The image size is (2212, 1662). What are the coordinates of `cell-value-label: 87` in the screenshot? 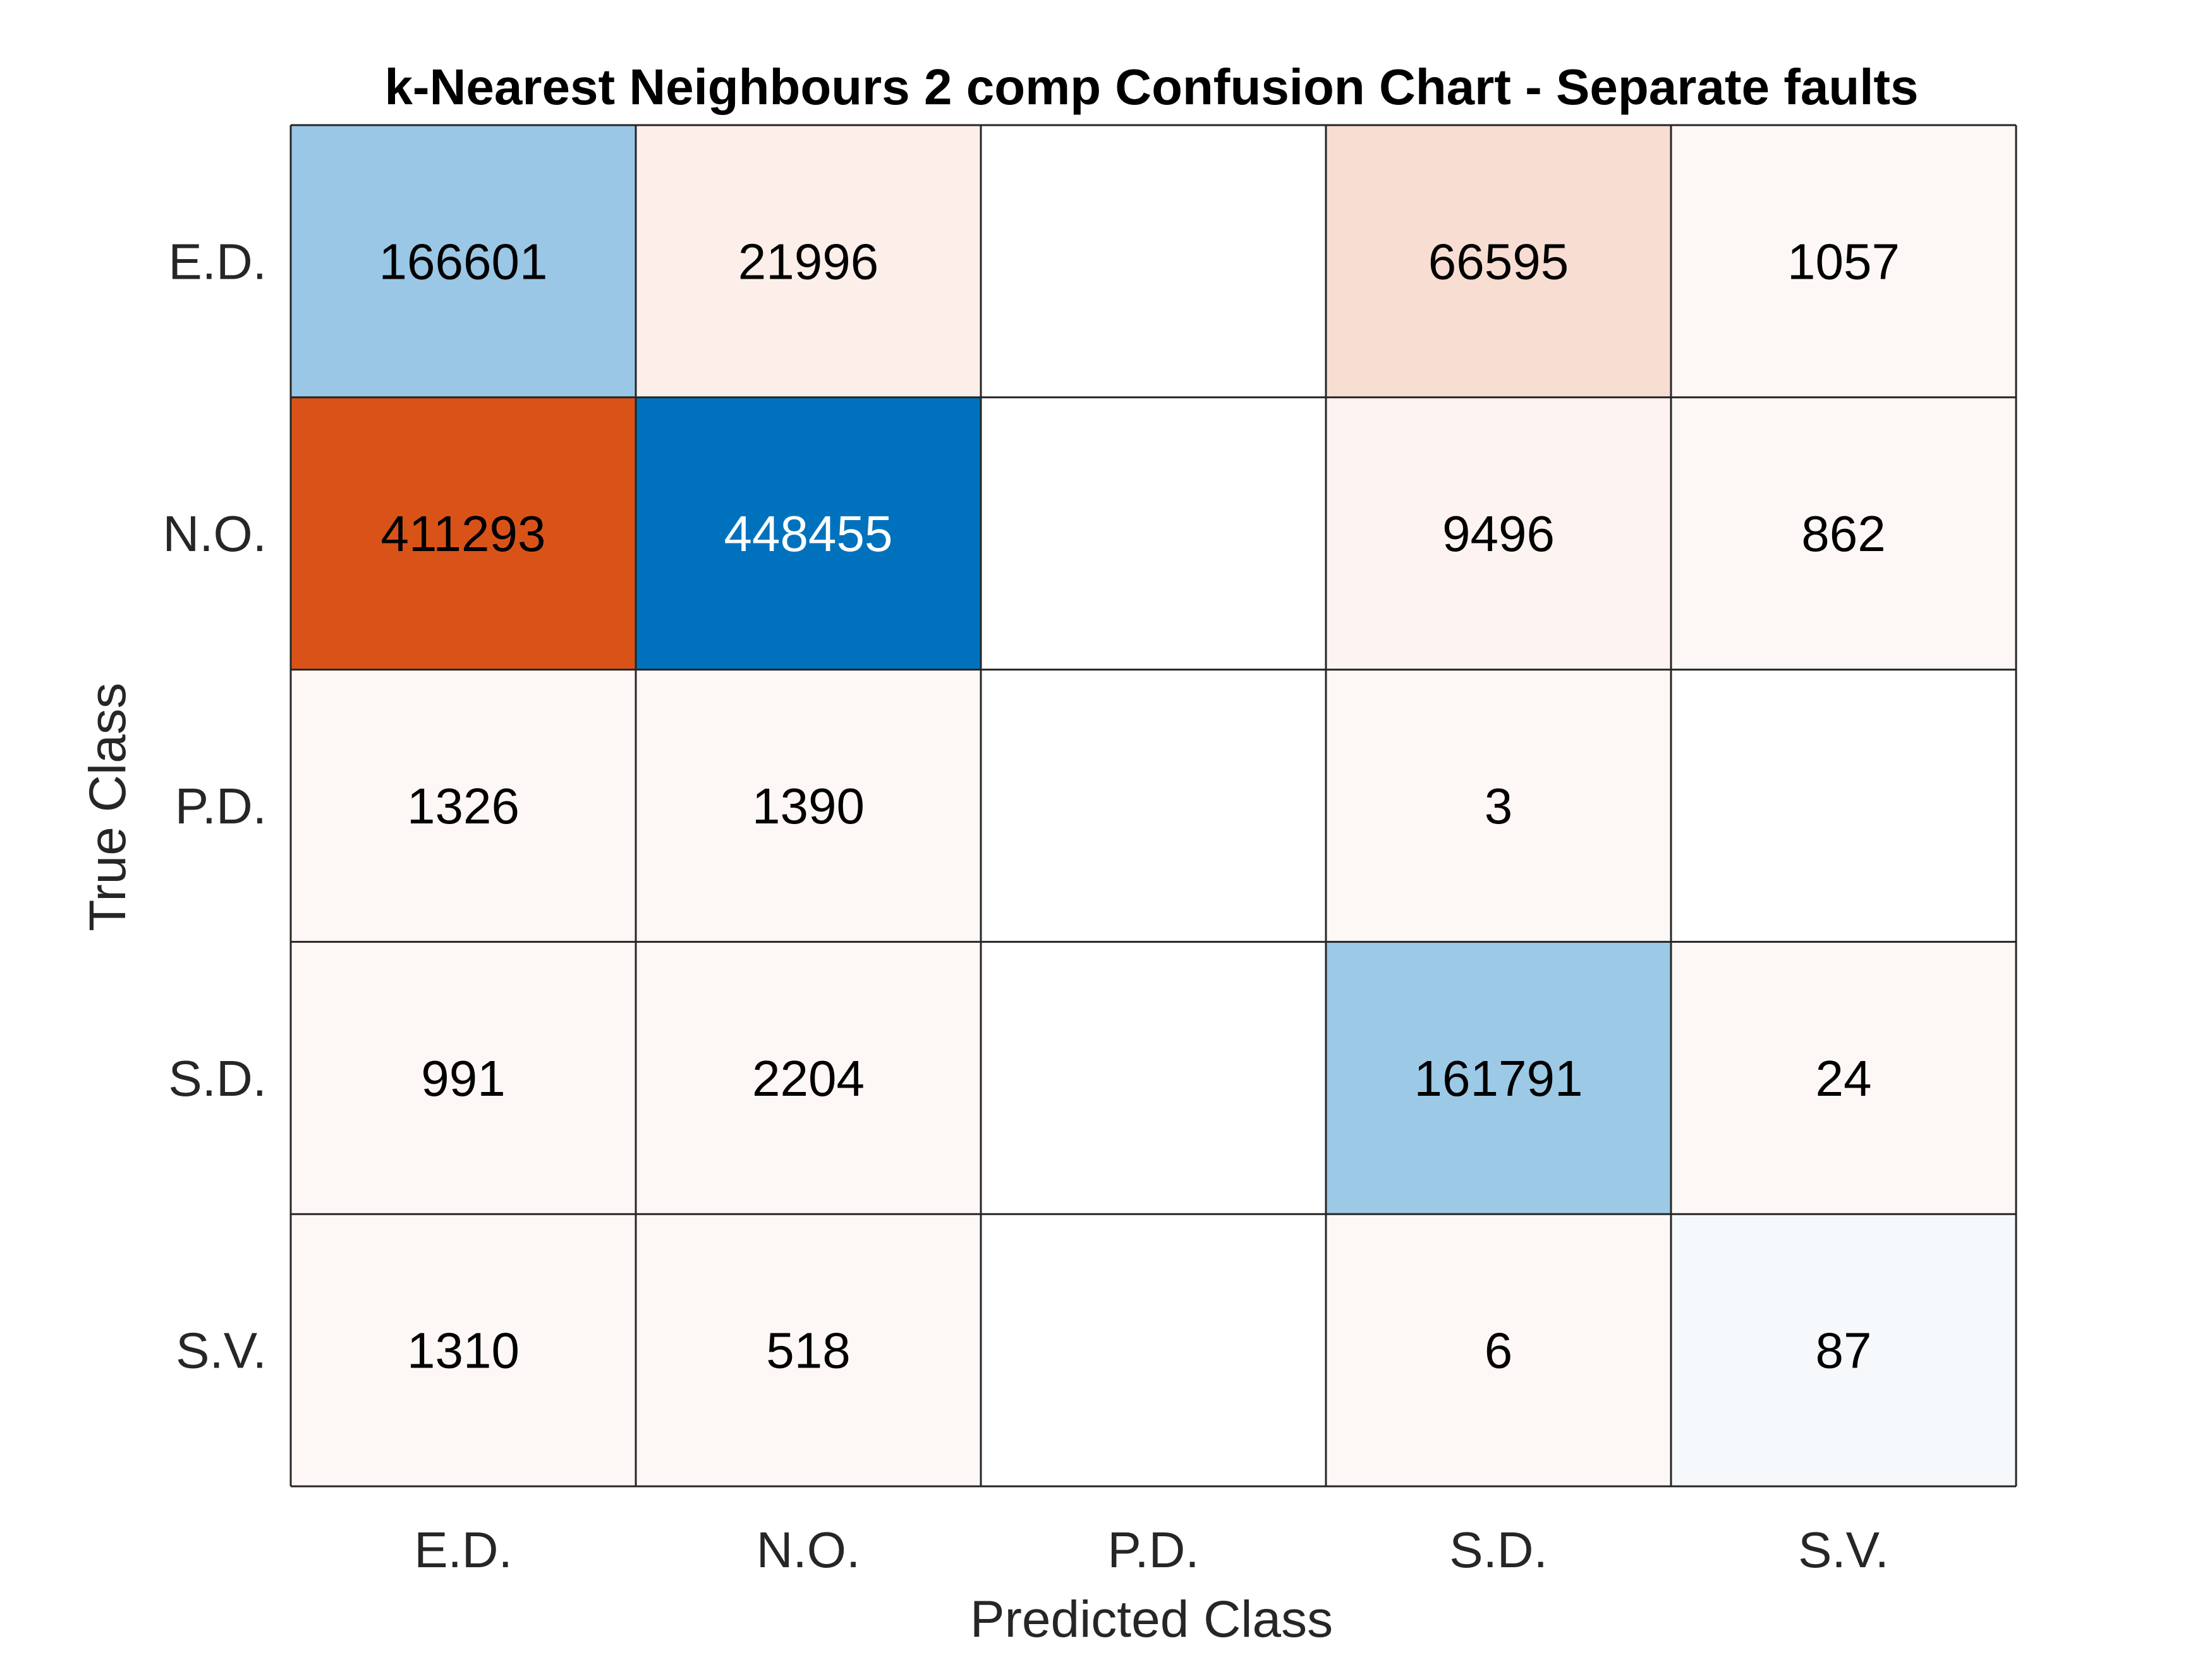 It's located at (1844, 1351).